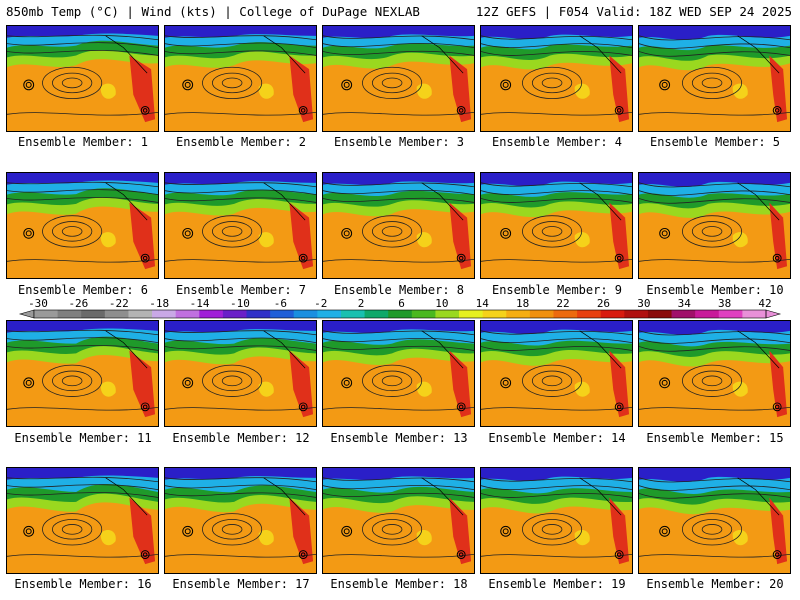 The height and width of the screenshot is (600, 800). Describe the element at coordinates (442, 303) in the screenshot. I see `colorbar-tick-label: 10` at that location.